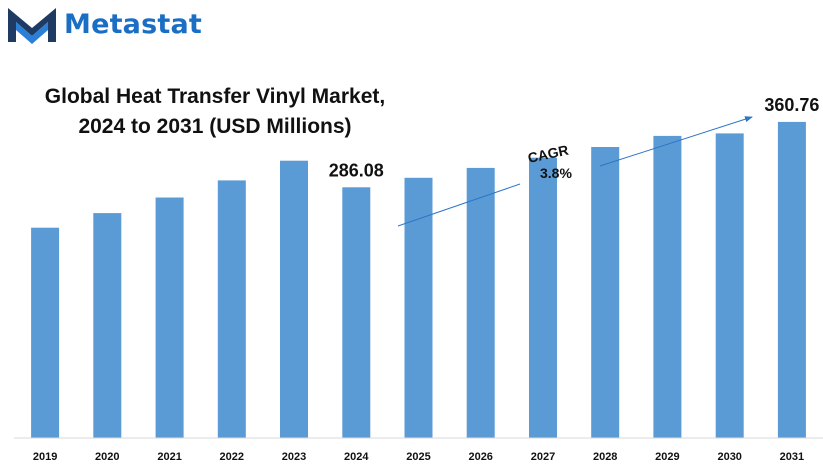  Describe the element at coordinates (133, 24) in the screenshot. I see `brand-name: Metastat` at that location.